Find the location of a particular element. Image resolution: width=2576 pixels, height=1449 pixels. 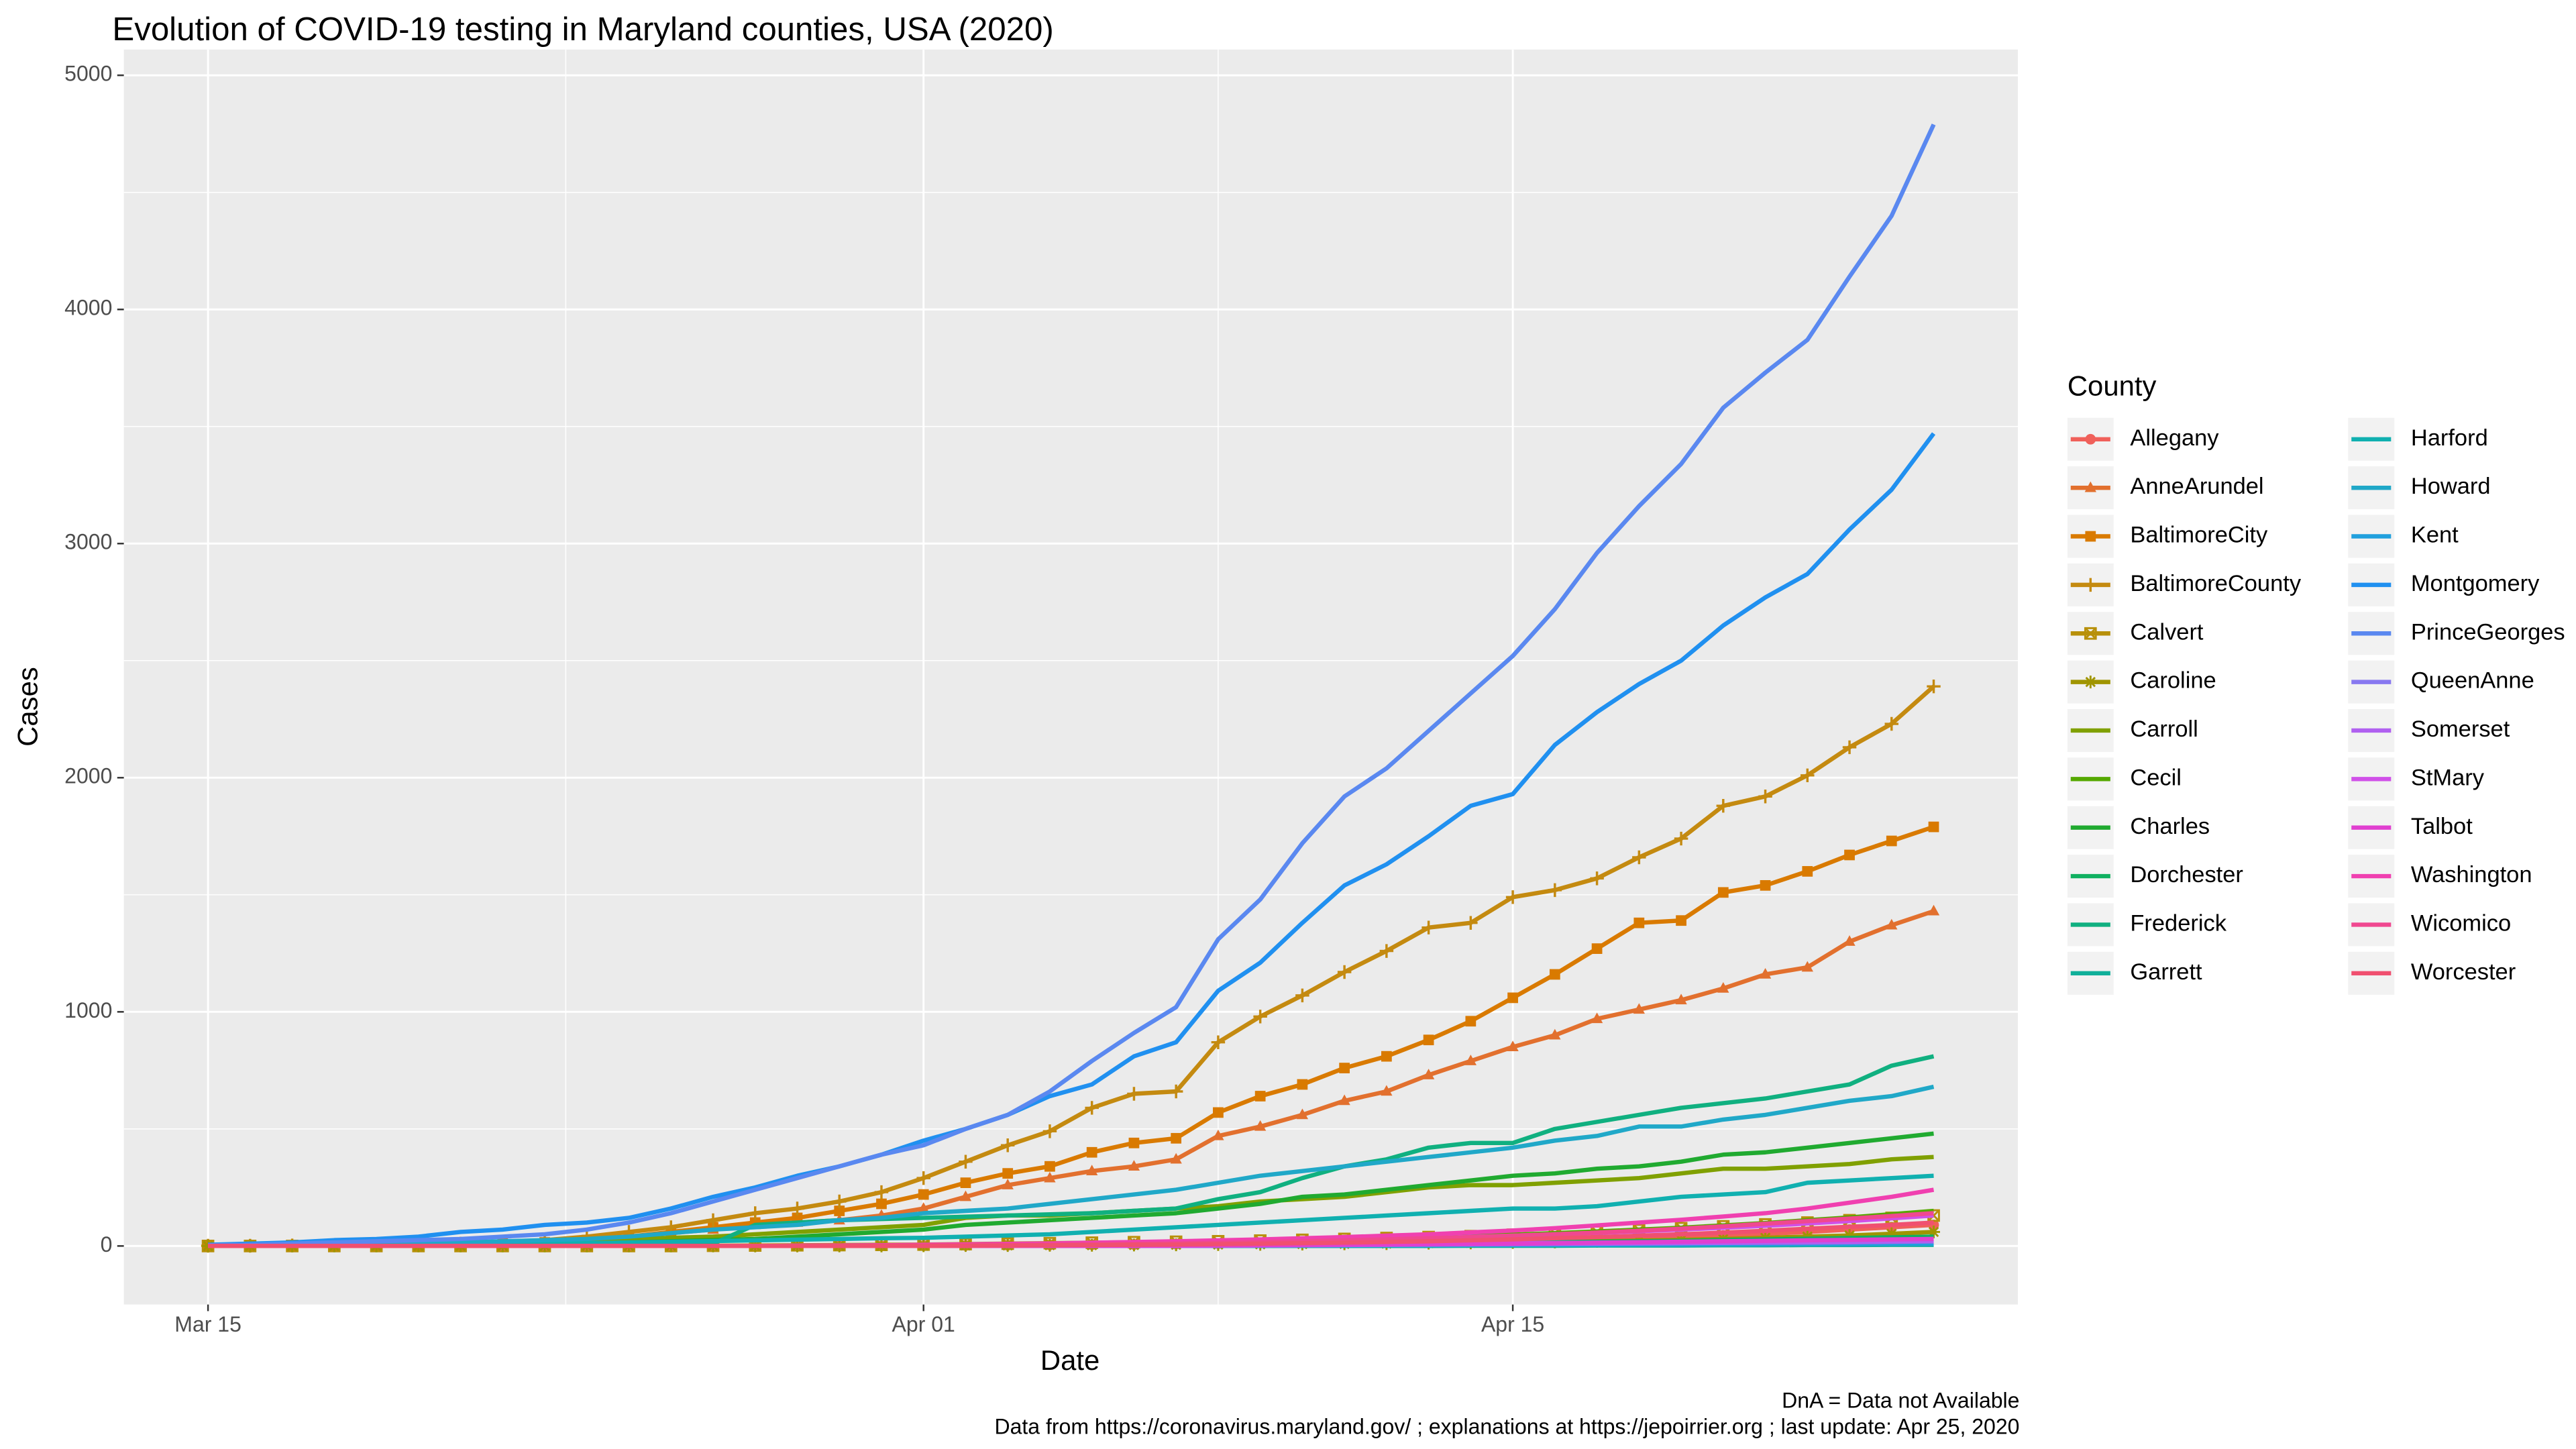

y-tick-label: 3000 is located at coordinates (88, 542).